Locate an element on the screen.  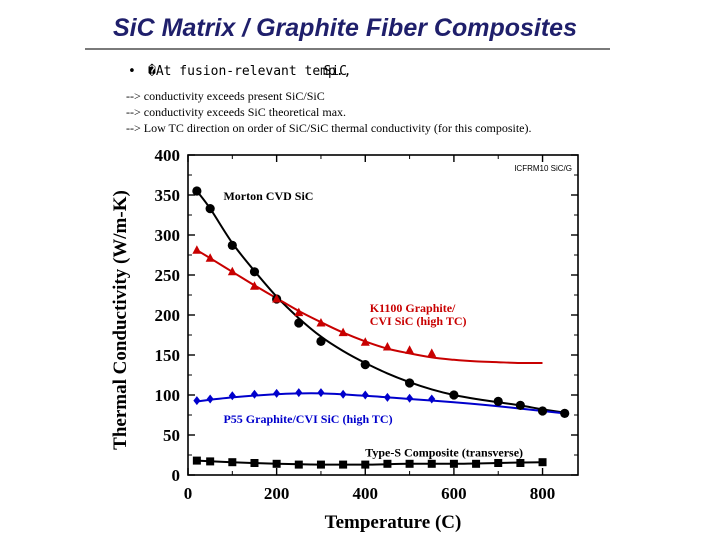
bullet-line: • �At fusion-relevant temp.,SiC is located at coordinates (240, 71).